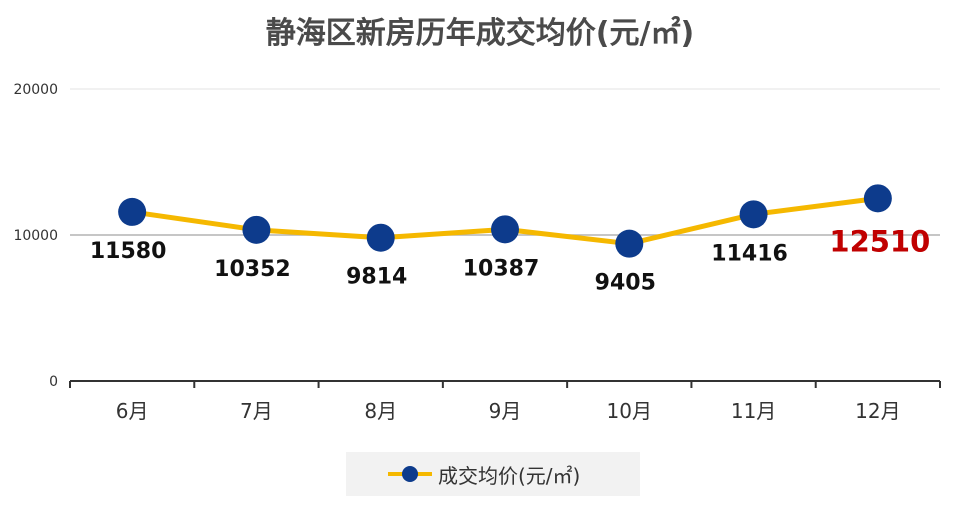  Describe the element at coordinates (505, 411) in the screenshot. I see `x-tick-label: 9月` at that location.